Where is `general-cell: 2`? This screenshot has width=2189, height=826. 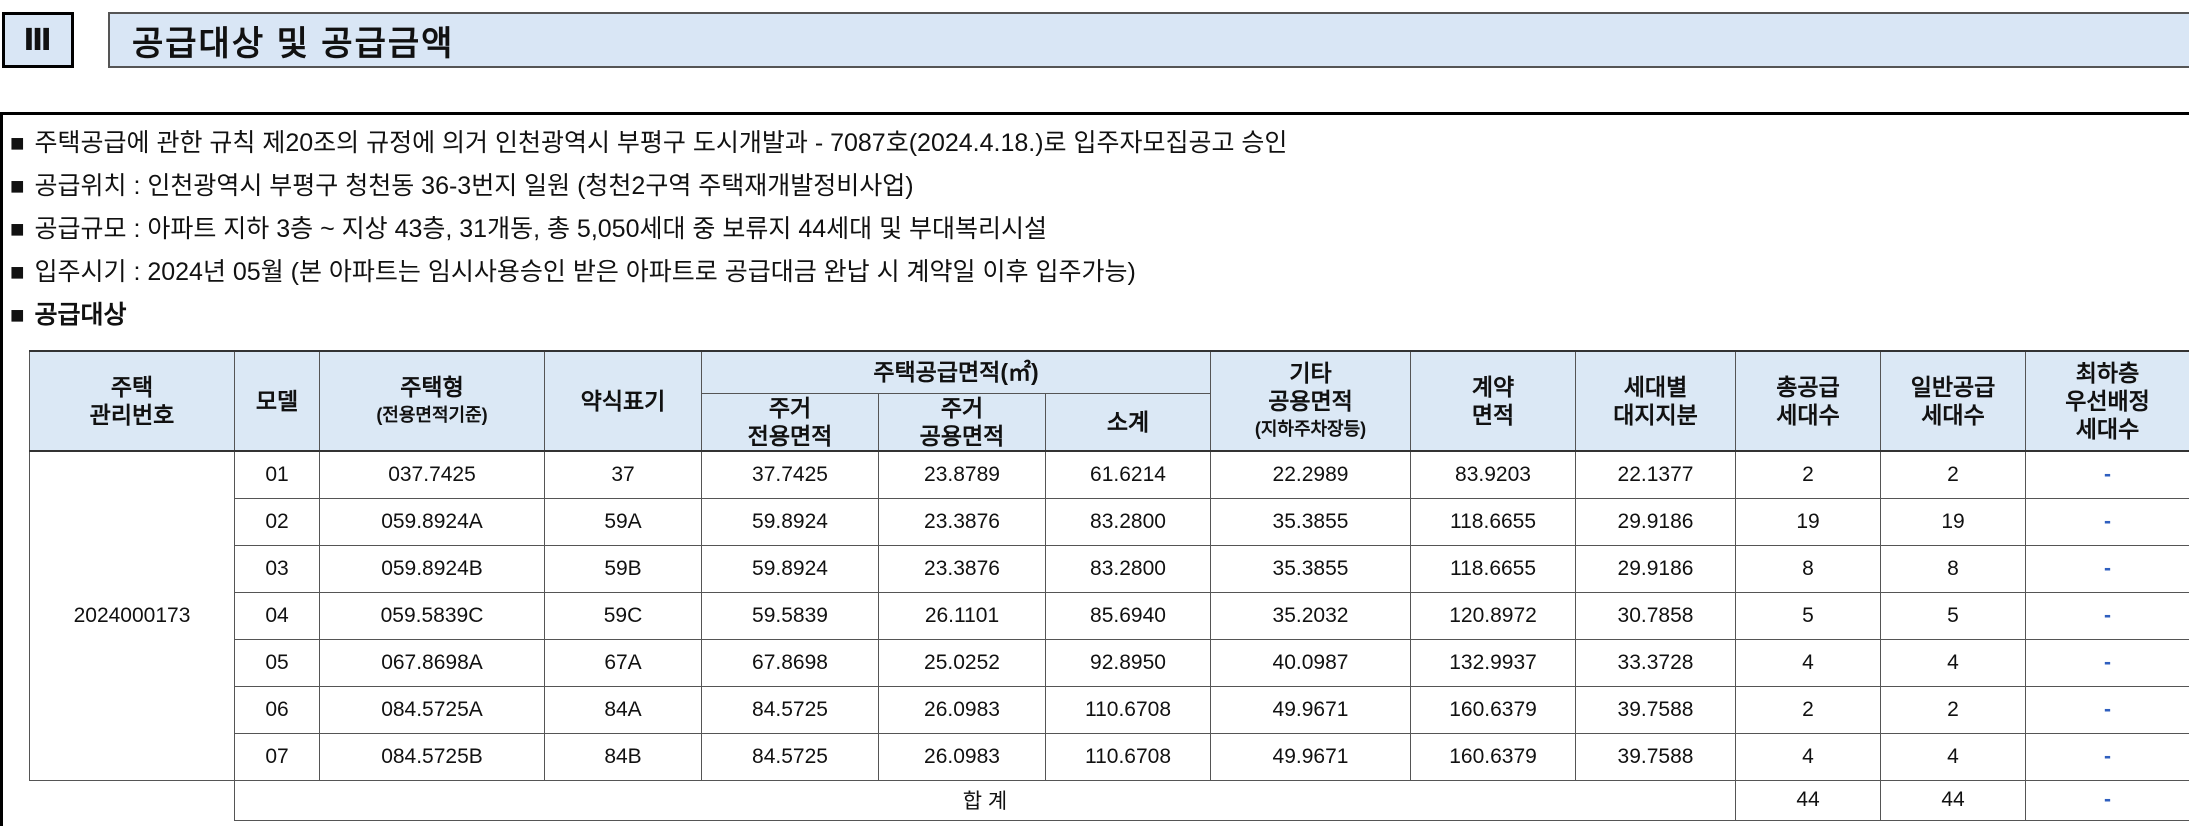
general-cell: 2 is located at coordinates (1953, 709).